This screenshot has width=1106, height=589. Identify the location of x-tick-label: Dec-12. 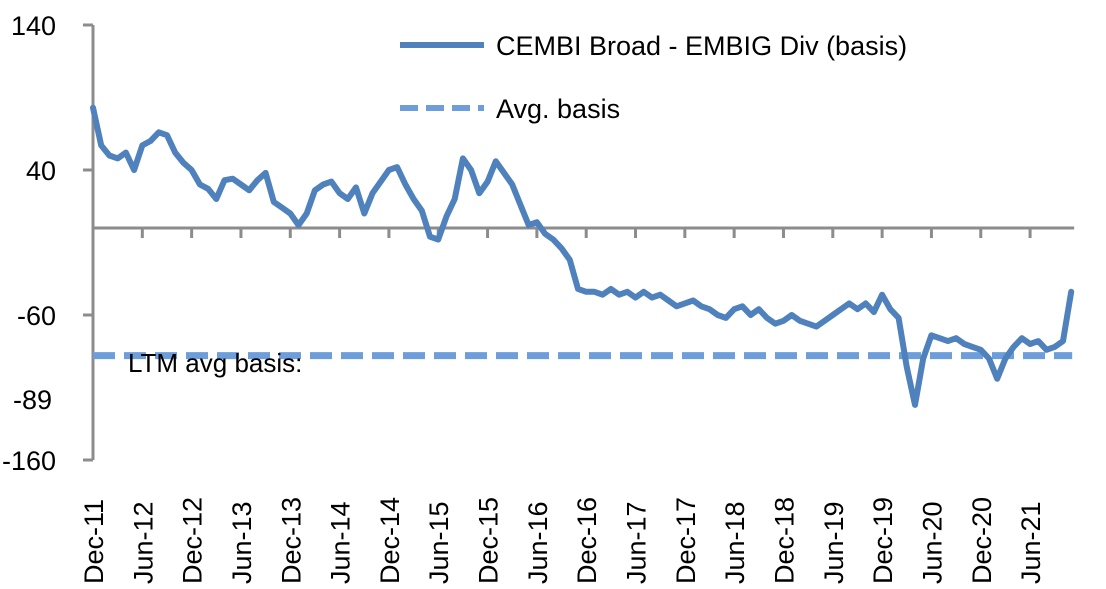
(193, 540).